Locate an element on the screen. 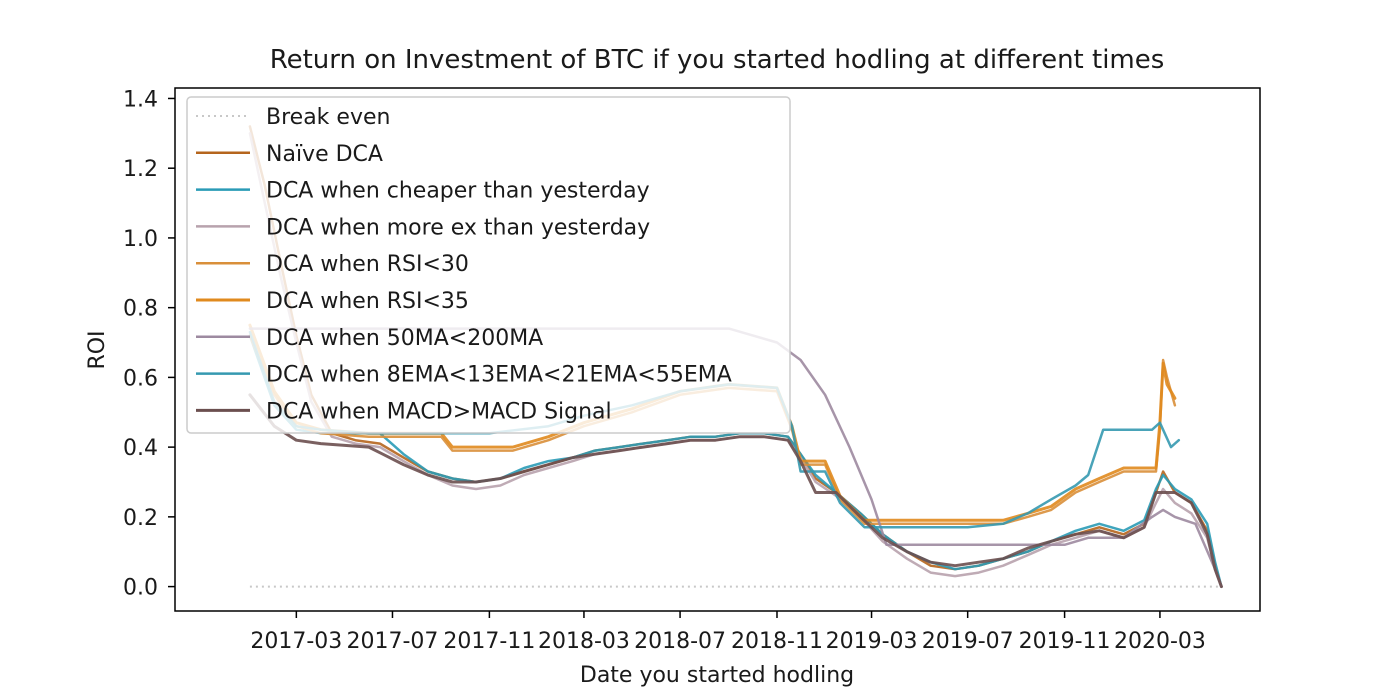  x-tick-label: 2018-07 is located at coordinates (680, 641).